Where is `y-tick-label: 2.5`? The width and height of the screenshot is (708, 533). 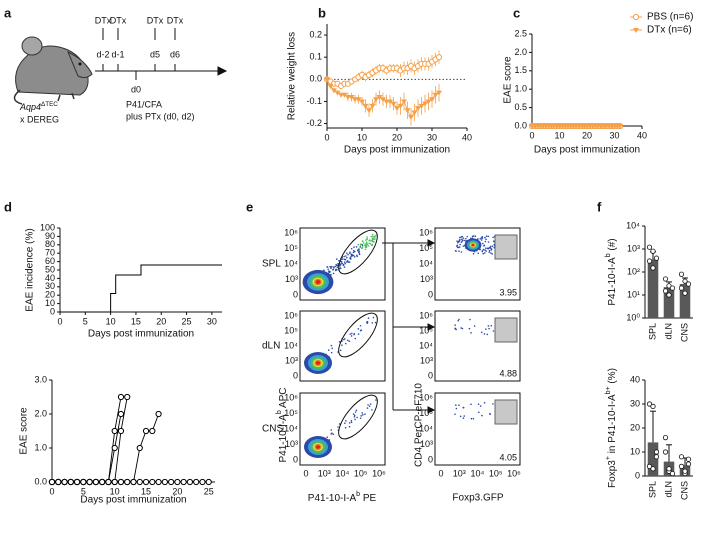 y-tick-label: 2.5 is located at coordinates (520, 33).